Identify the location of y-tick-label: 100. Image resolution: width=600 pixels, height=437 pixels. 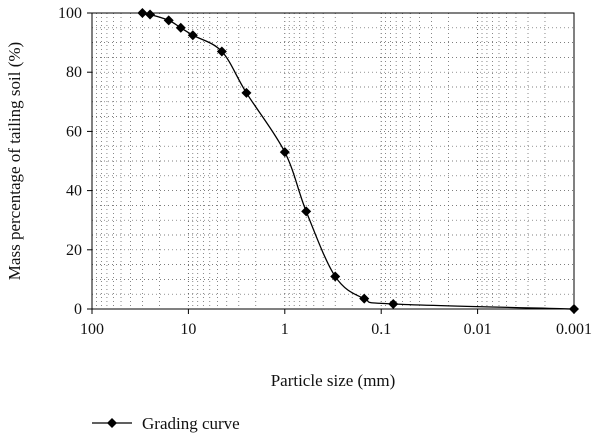
(70, 13).